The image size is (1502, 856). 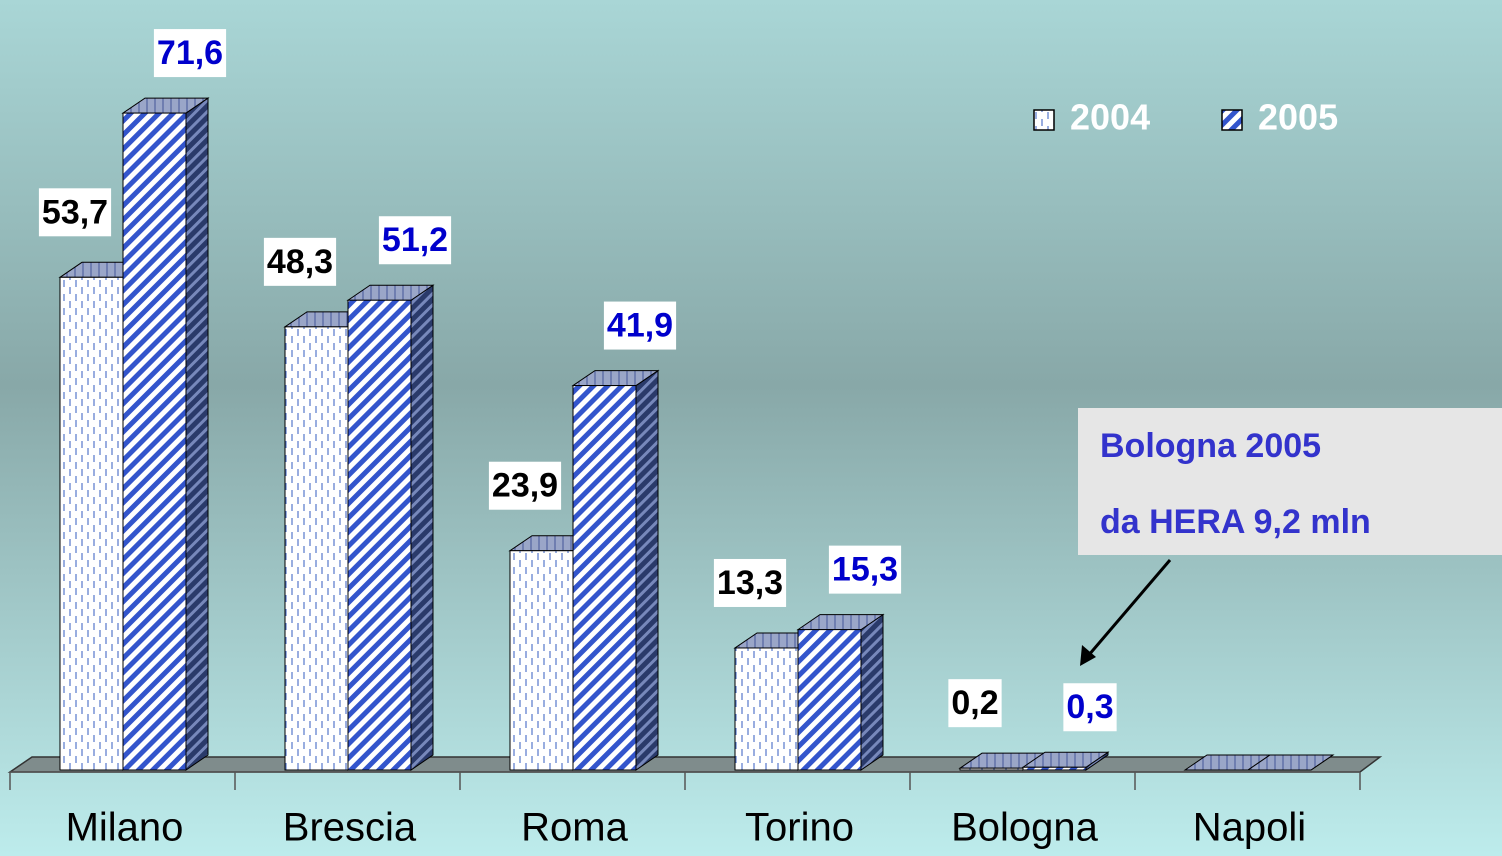 What do you see at coordinates (125, 828) in the screenshot?
I see `x-tick-label: Milano` at bounding box center [125, 828].